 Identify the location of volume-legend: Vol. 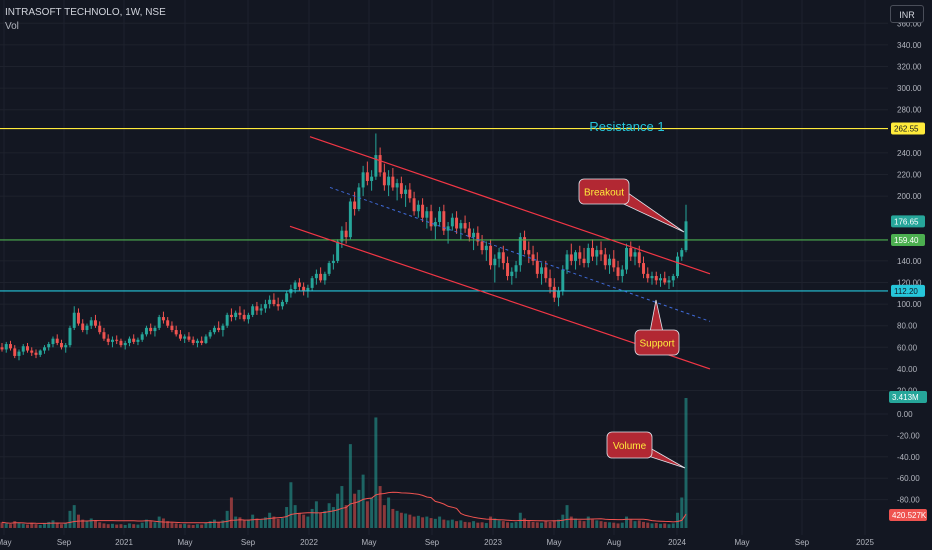
(12, 26).